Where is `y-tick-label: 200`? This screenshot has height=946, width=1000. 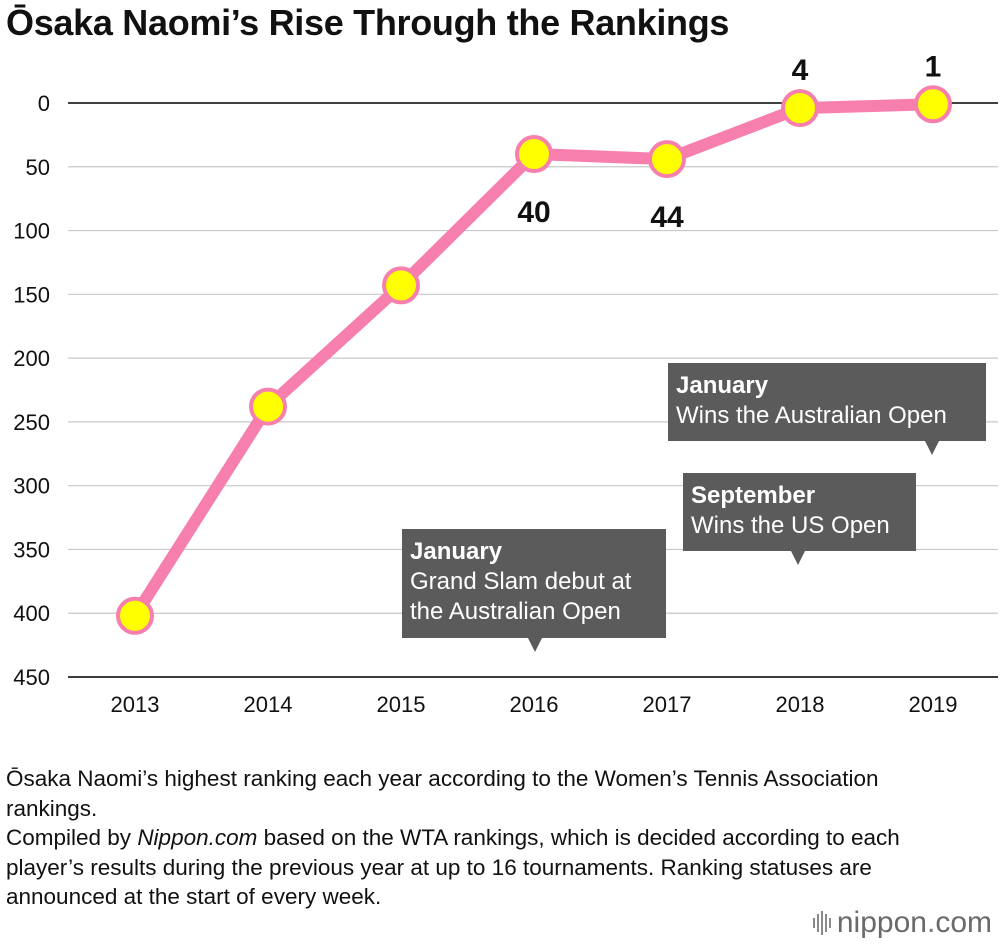
y-tick-label: 200 is located at coordinates (31, 358).